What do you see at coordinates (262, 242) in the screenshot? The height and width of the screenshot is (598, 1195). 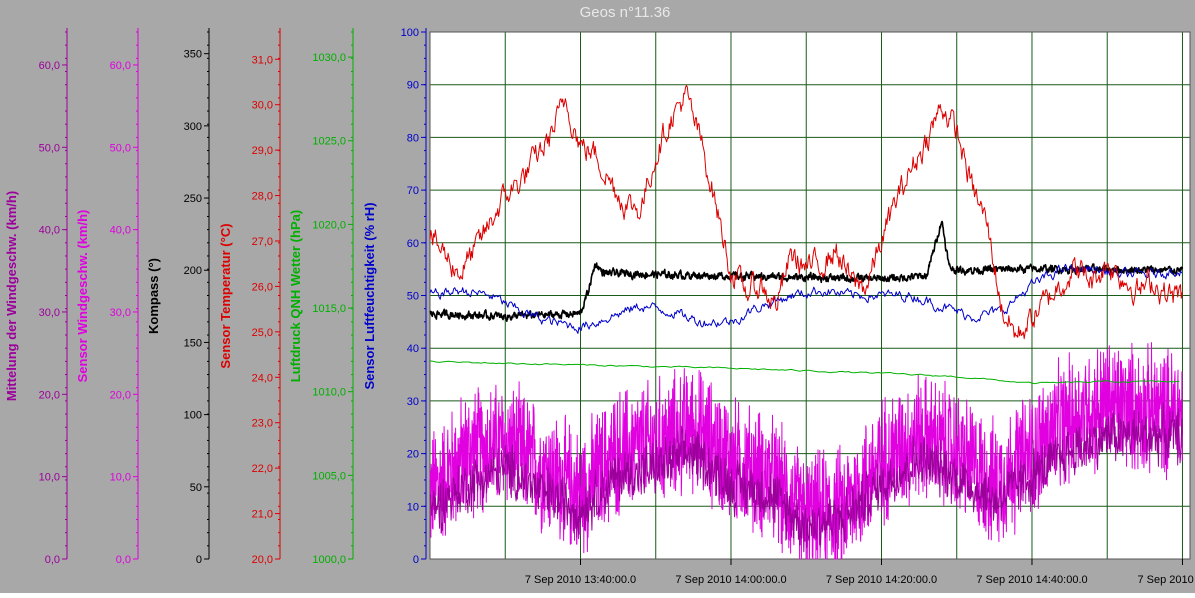 I see `y-axis-tick-label: 27,0` at bounding box center [262, 242].